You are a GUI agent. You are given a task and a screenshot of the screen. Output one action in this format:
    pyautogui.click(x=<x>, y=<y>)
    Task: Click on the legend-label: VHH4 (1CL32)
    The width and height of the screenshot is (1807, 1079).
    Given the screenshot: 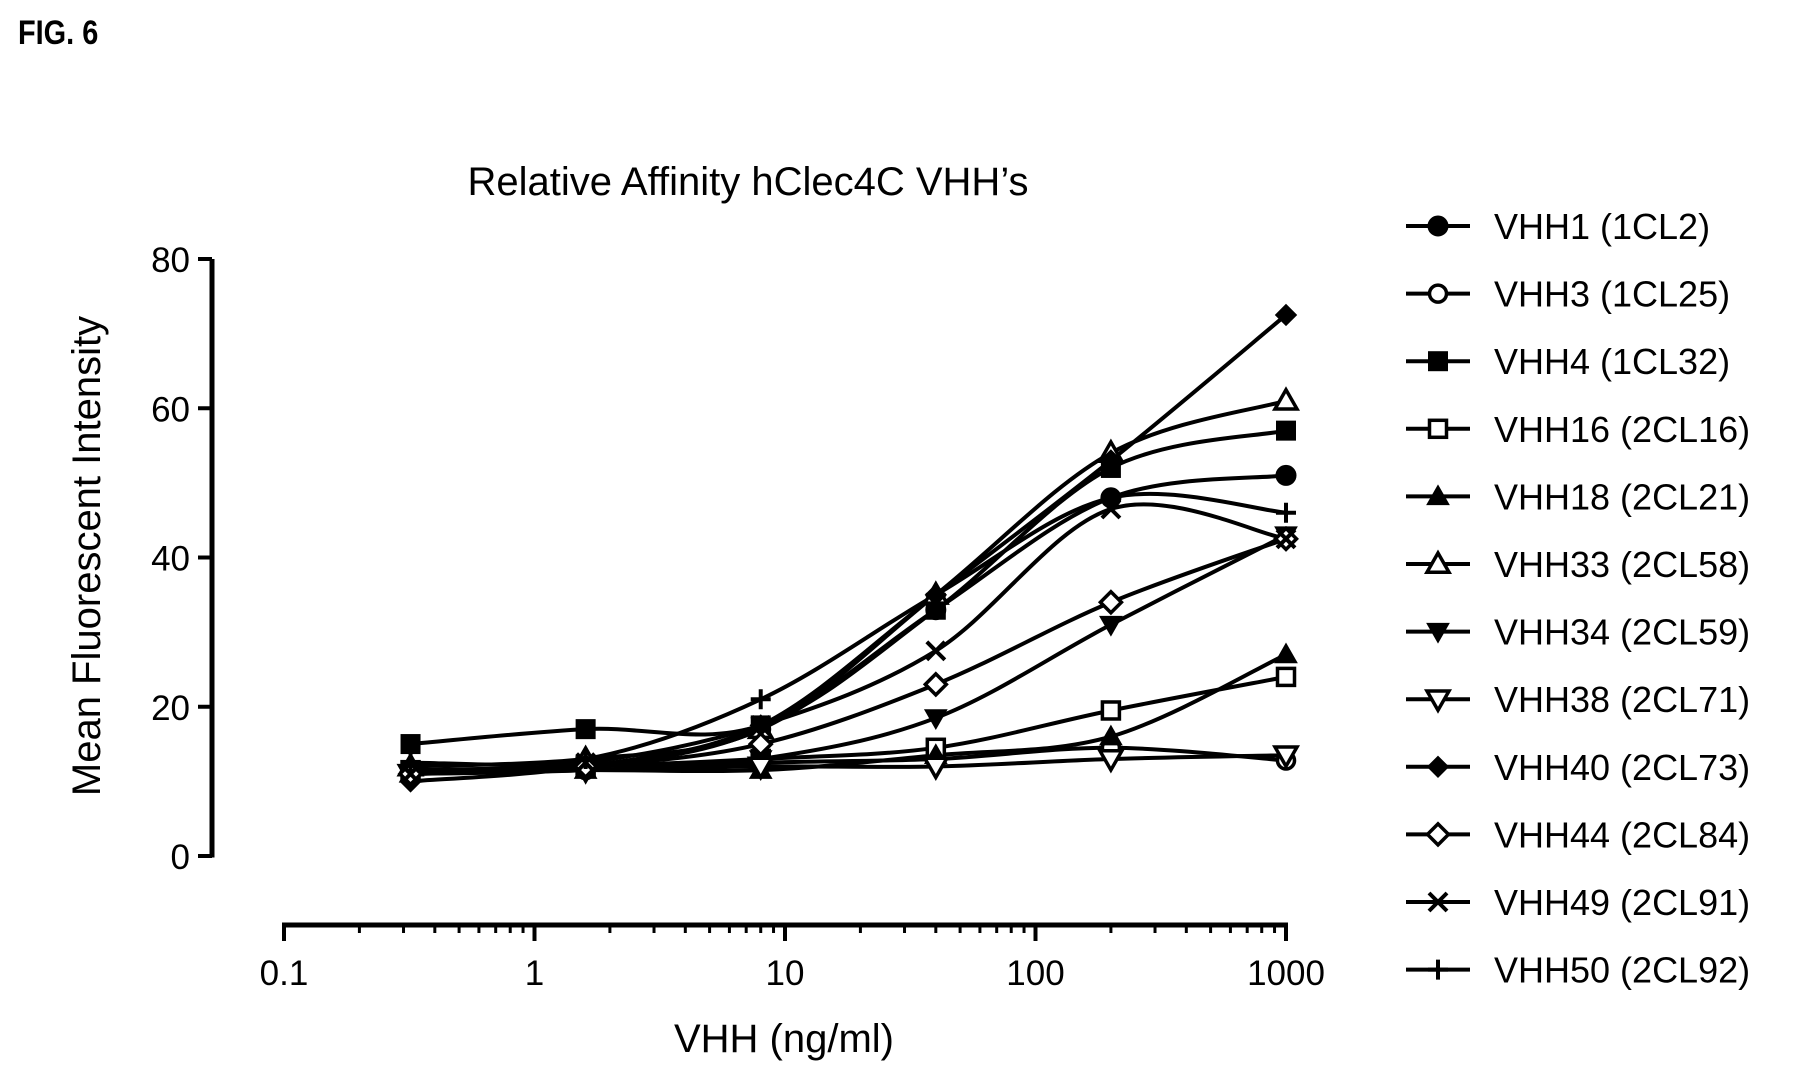 What is the action you would take?
    pyautogui.click(x=1612, y=361)
    